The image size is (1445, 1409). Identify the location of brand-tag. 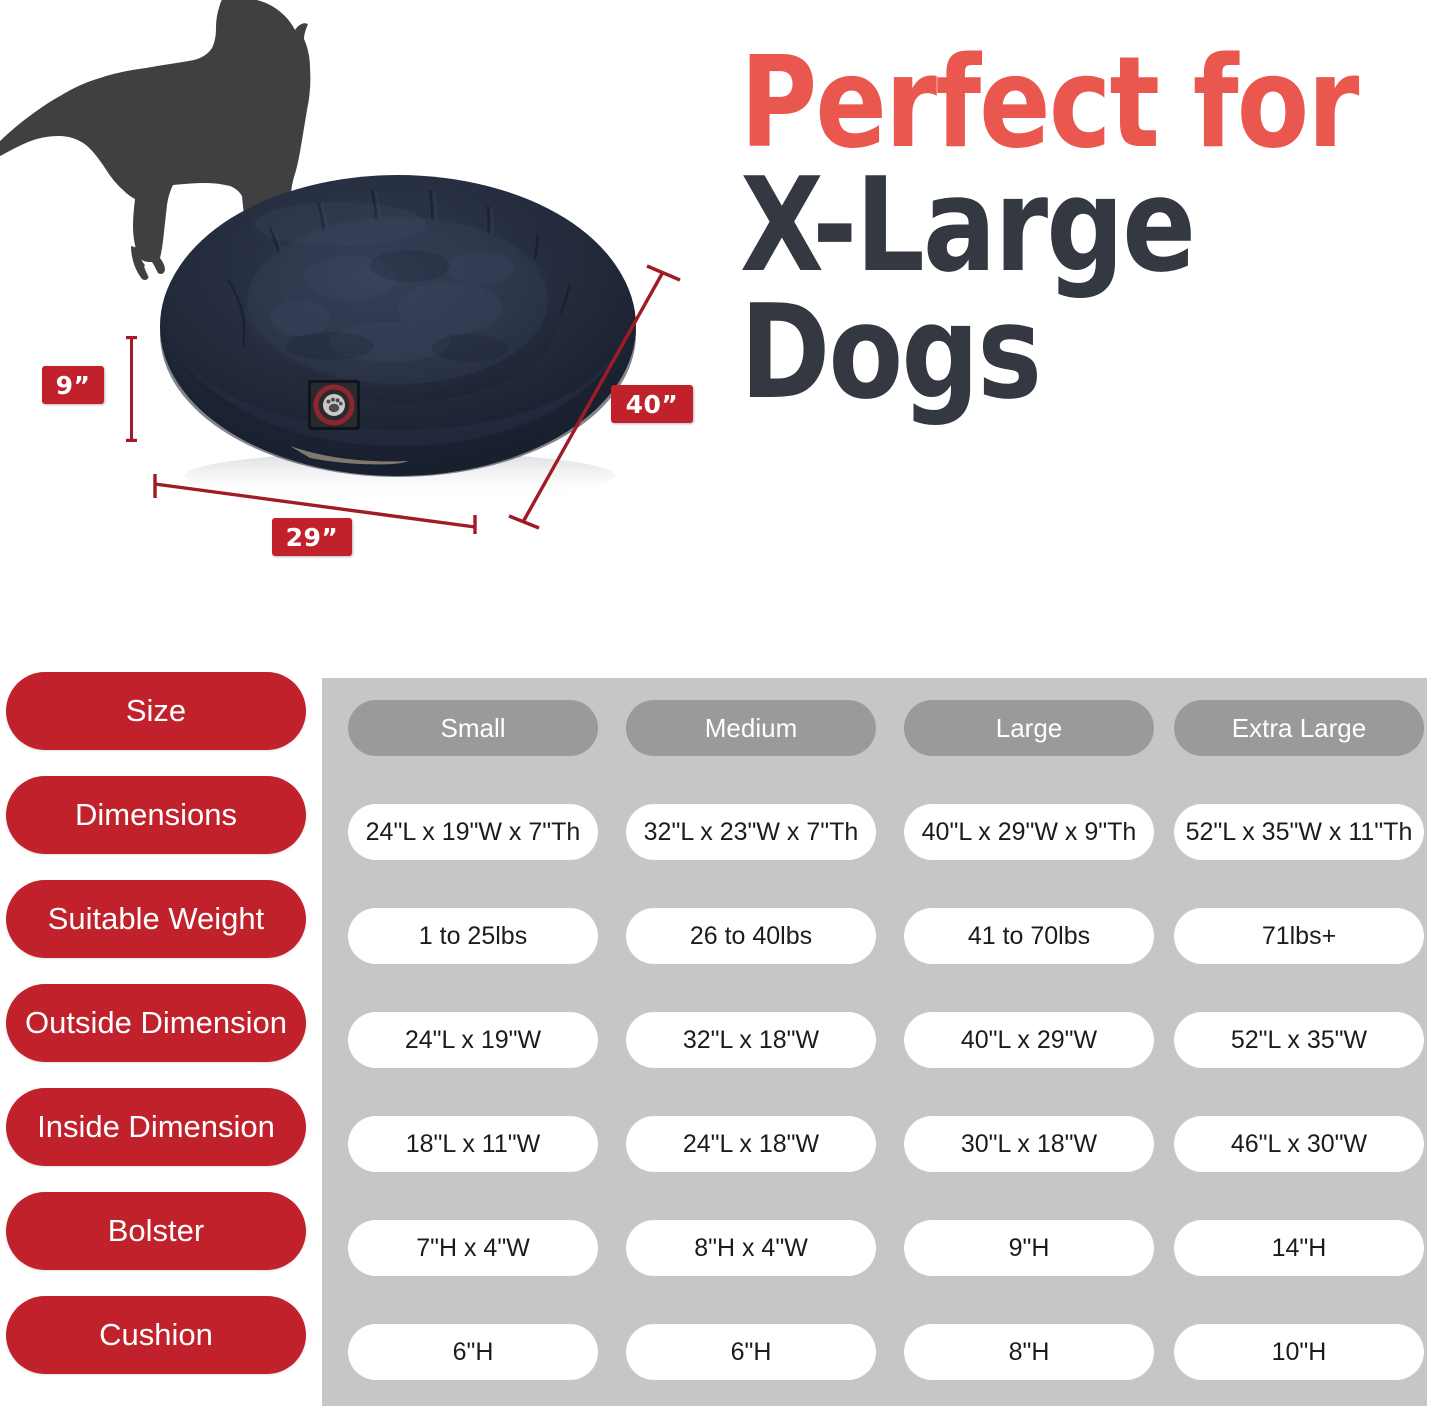
(334, 405).